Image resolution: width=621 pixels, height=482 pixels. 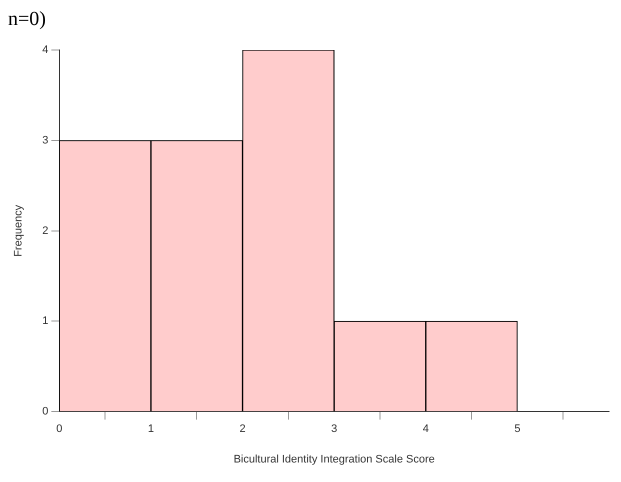 I want to click on y-tick-label: 3, so click(x=45, y=140).